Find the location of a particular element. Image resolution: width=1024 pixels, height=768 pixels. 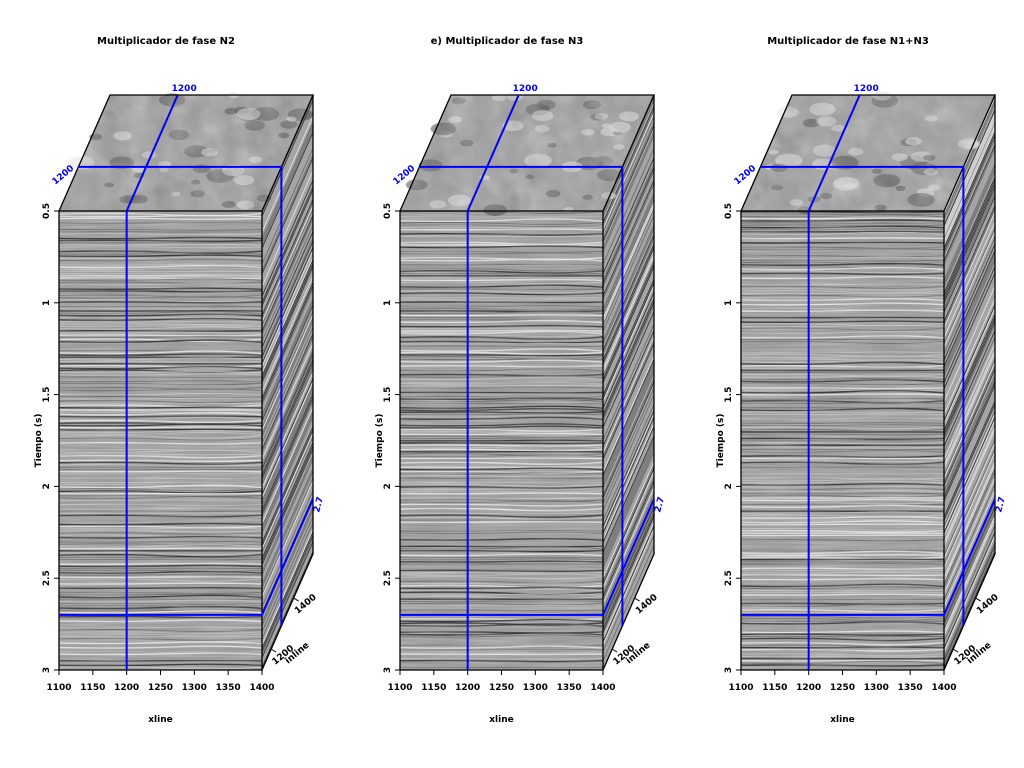

depth-tick-label: 1400 is located at coordinates (647, 605).